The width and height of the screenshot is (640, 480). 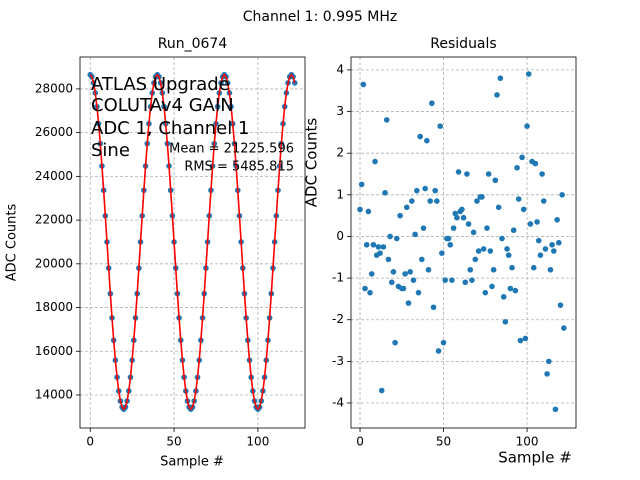 What do you see at coordinates (239, 167) in the screenshot?
I see `annotation: RMS = 5485.815` at bounding box center [239, 167].